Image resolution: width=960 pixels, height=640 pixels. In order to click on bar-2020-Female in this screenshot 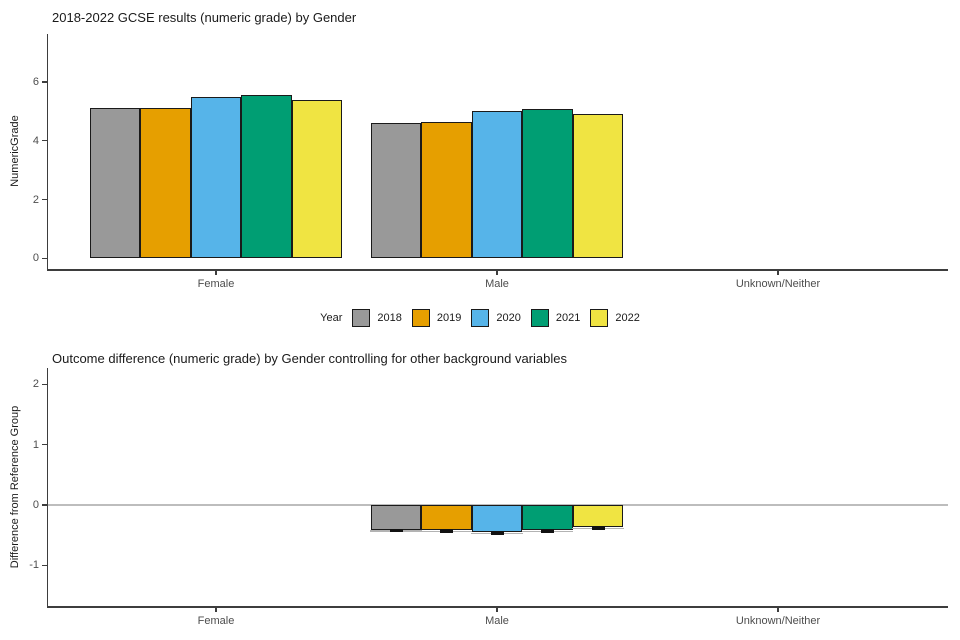, I will do `click(216, 177)`.